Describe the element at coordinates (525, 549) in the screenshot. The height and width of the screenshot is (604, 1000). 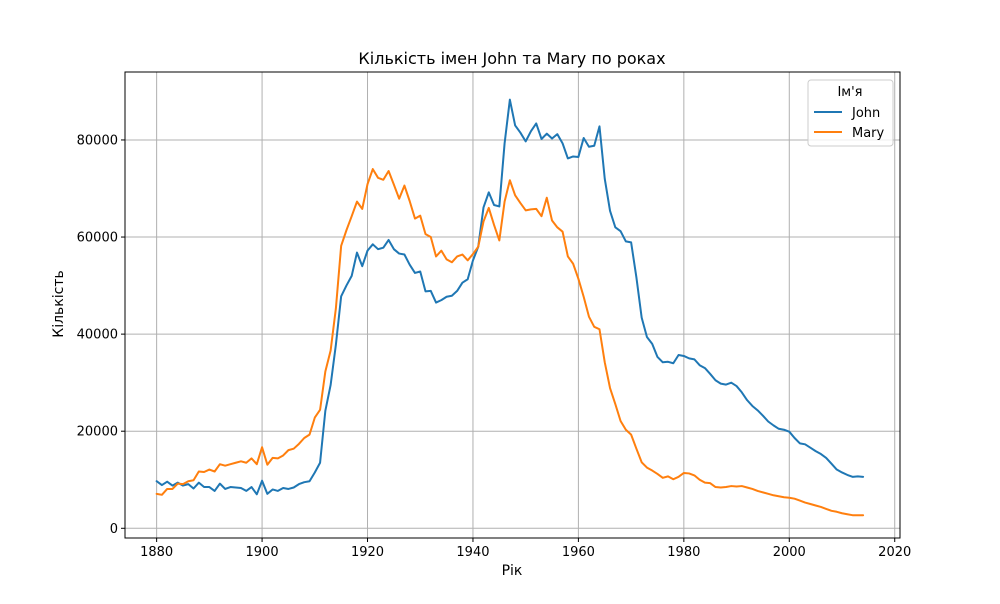
I see `x-axis-ticks: 1880 1900 1920 1940 1960 1980 2000 2020` at that location.